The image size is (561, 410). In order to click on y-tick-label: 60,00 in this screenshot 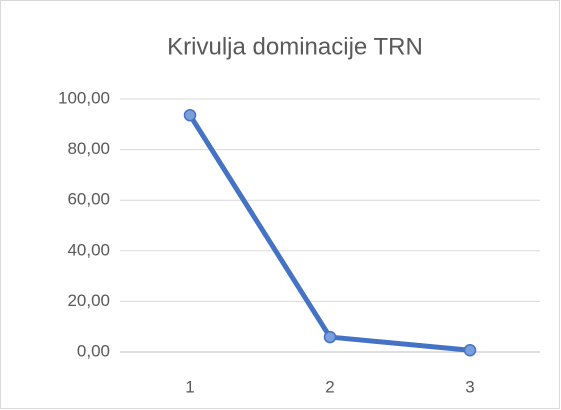, I will do `click(88, 199)`.